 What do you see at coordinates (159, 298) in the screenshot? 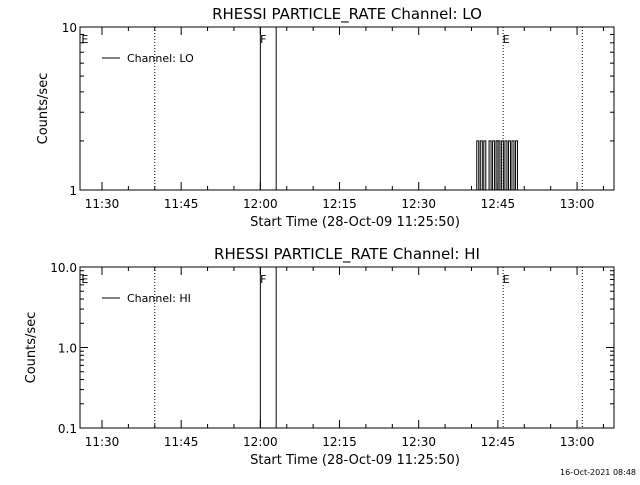
I see `legend-label: Channel: HI` at bounding box center [159, 298].